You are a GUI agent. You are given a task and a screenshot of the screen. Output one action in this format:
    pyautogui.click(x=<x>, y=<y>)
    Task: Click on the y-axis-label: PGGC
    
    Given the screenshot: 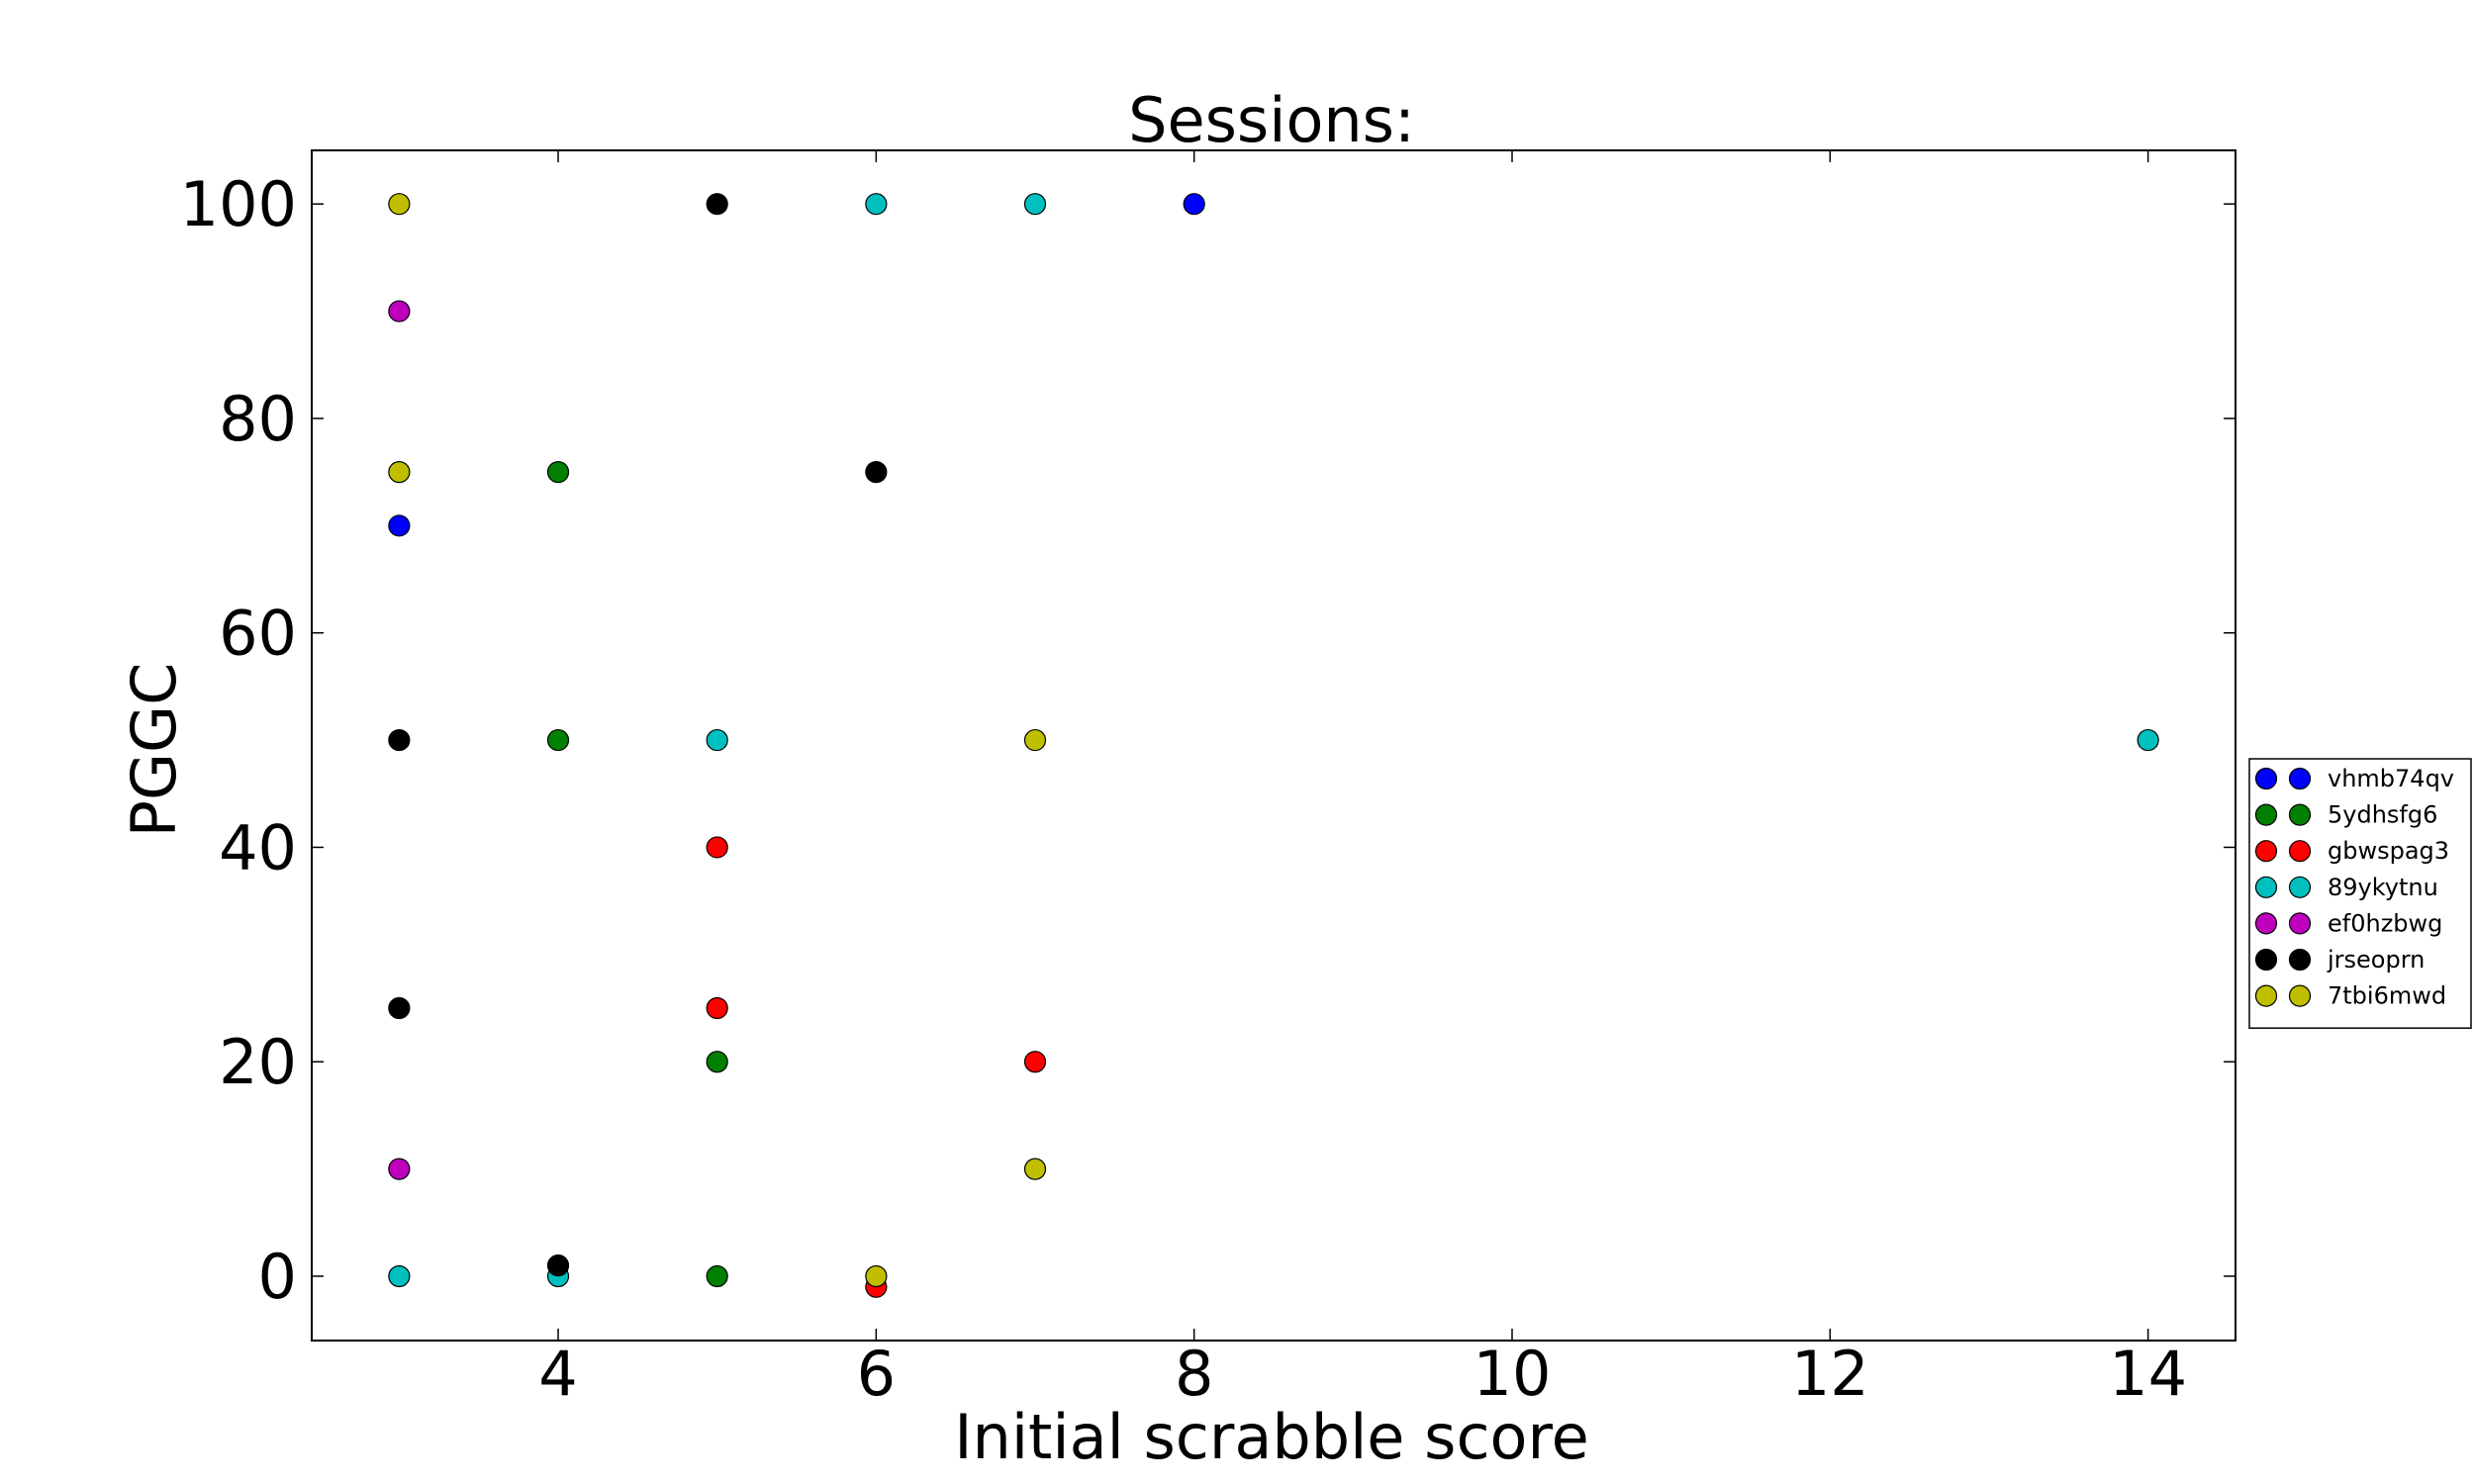 What is the action you would take?
    pyautogui.click(x=154, y=750)
    